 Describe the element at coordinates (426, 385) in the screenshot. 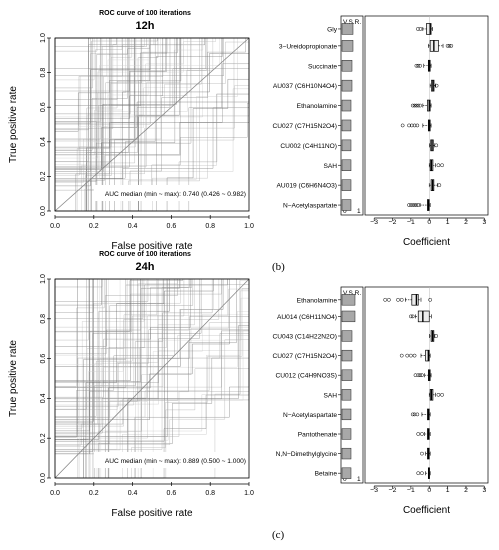

I see `coef-frame` at that location.